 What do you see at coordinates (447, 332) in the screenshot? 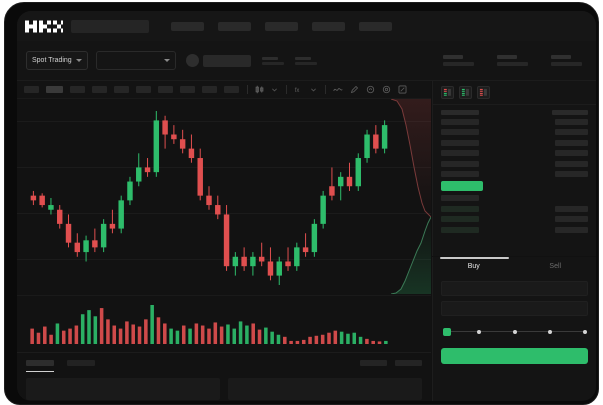
I see `slider-handle` at bounding box center [447, 332].